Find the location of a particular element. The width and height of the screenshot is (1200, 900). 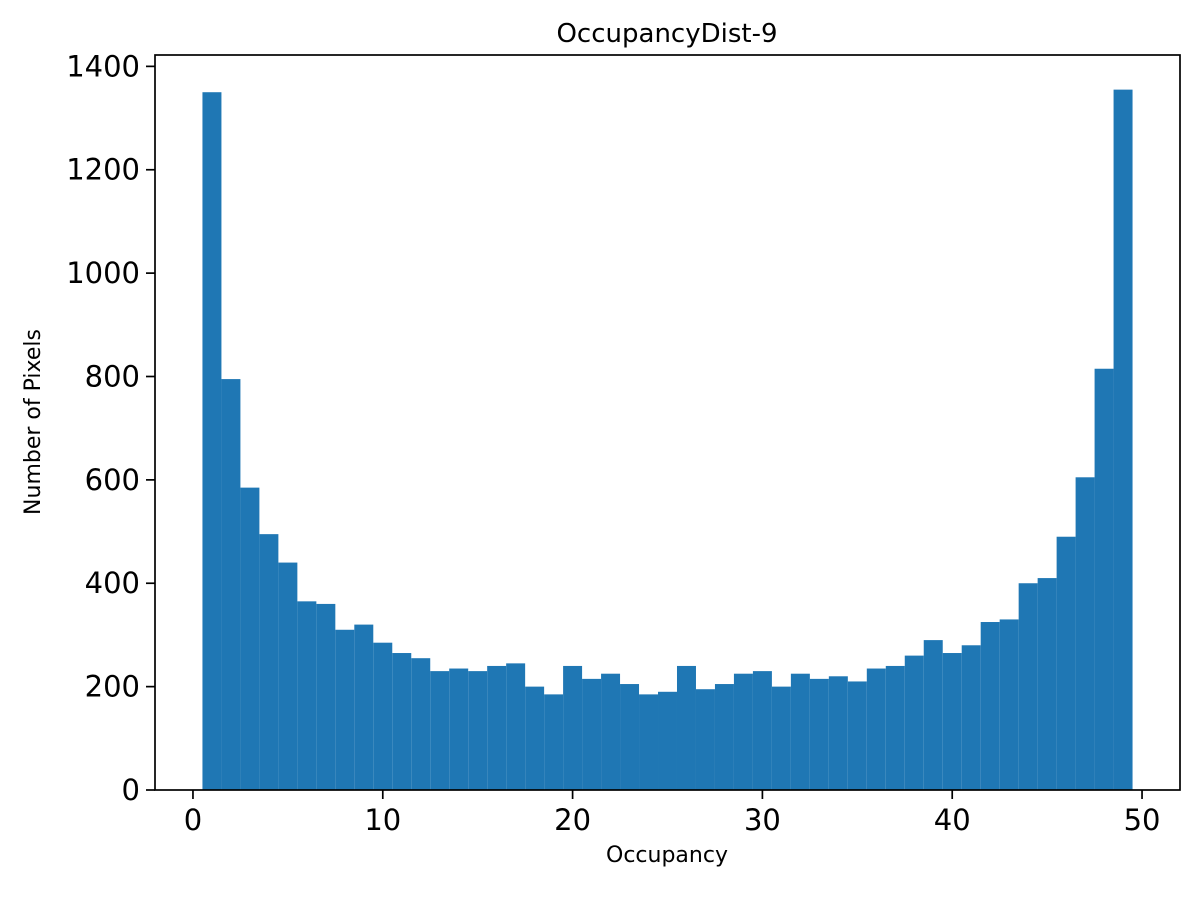

y-tick-label: 800 is located at coordinates (112, 376).